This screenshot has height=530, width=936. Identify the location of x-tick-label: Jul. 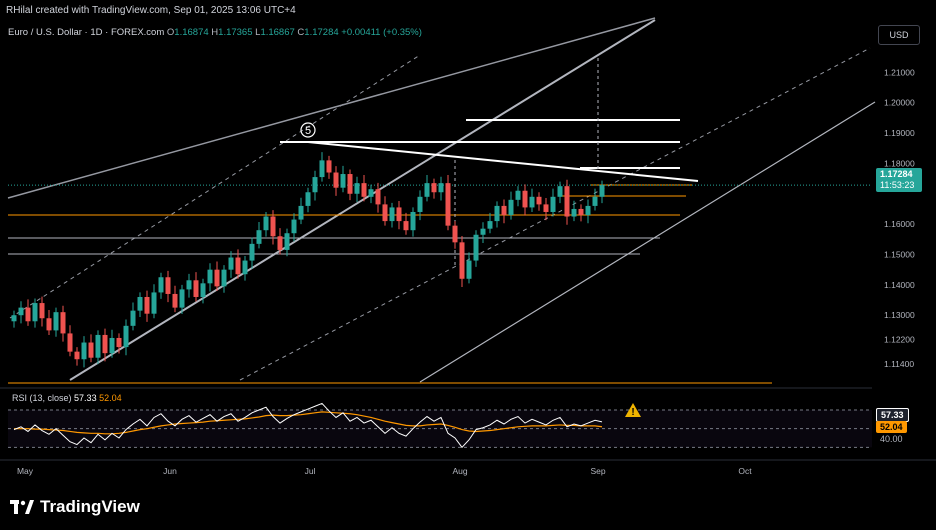
(310, 471).